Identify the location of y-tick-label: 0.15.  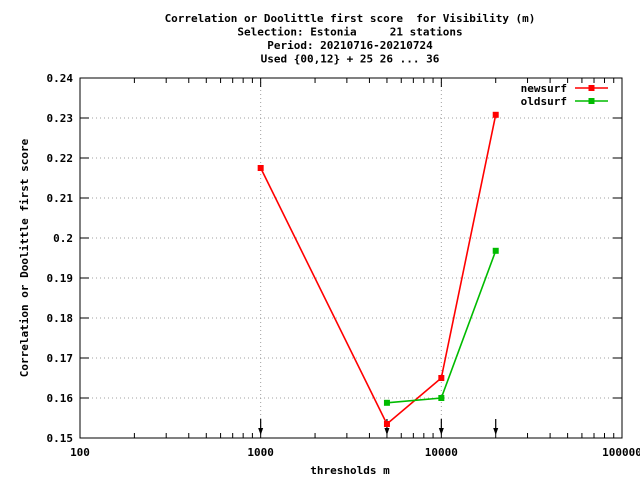
(60, 438).